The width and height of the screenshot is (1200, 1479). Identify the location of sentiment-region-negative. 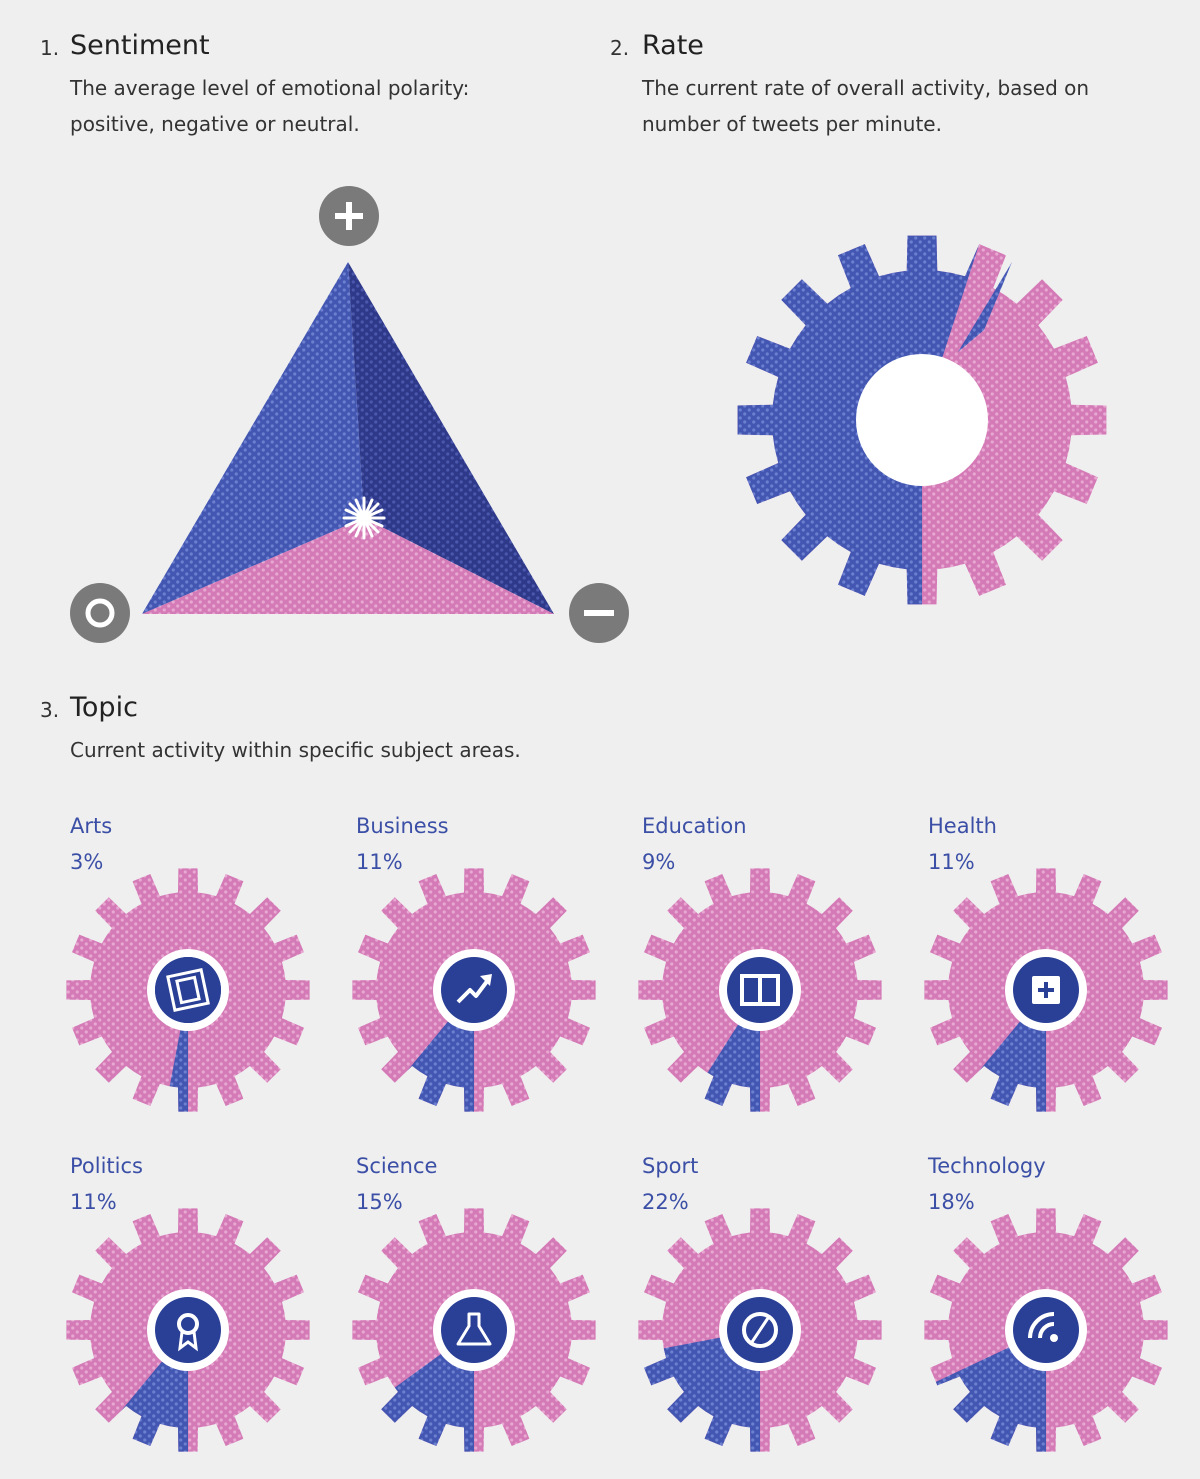
(451, 438).